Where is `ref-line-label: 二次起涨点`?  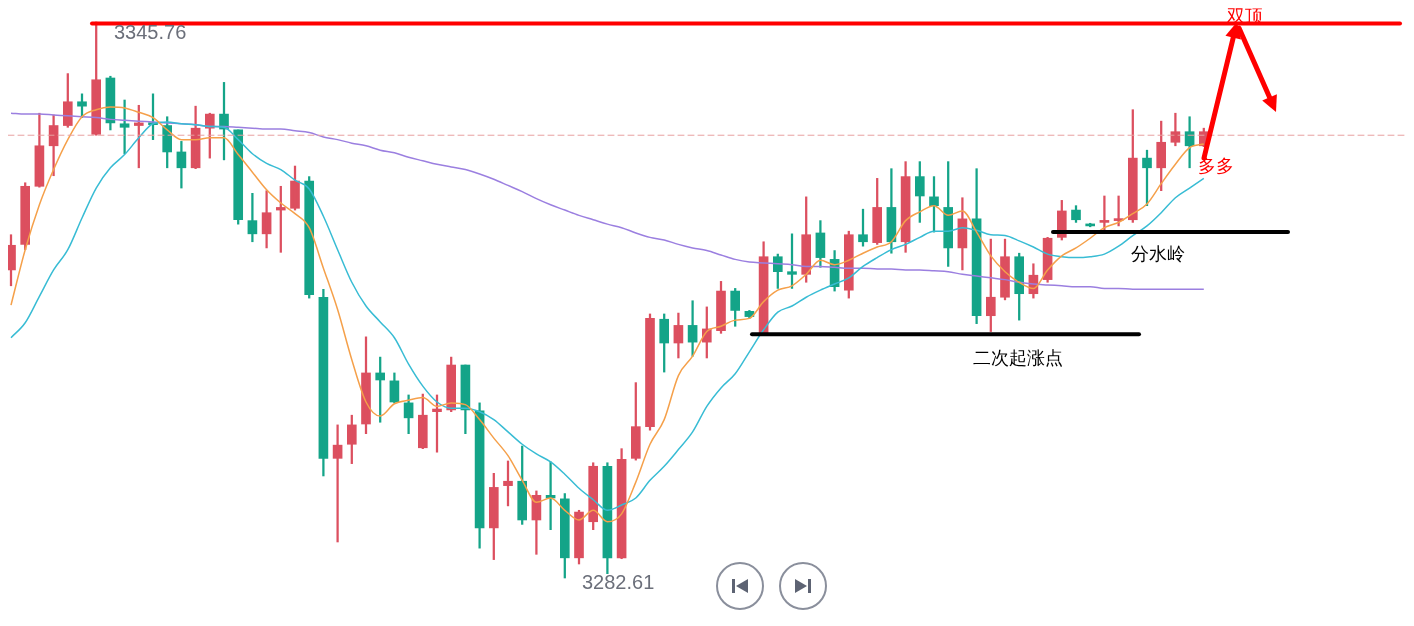 ref-line-label: 二次起涨点 is located at coordinates (1018, 357).